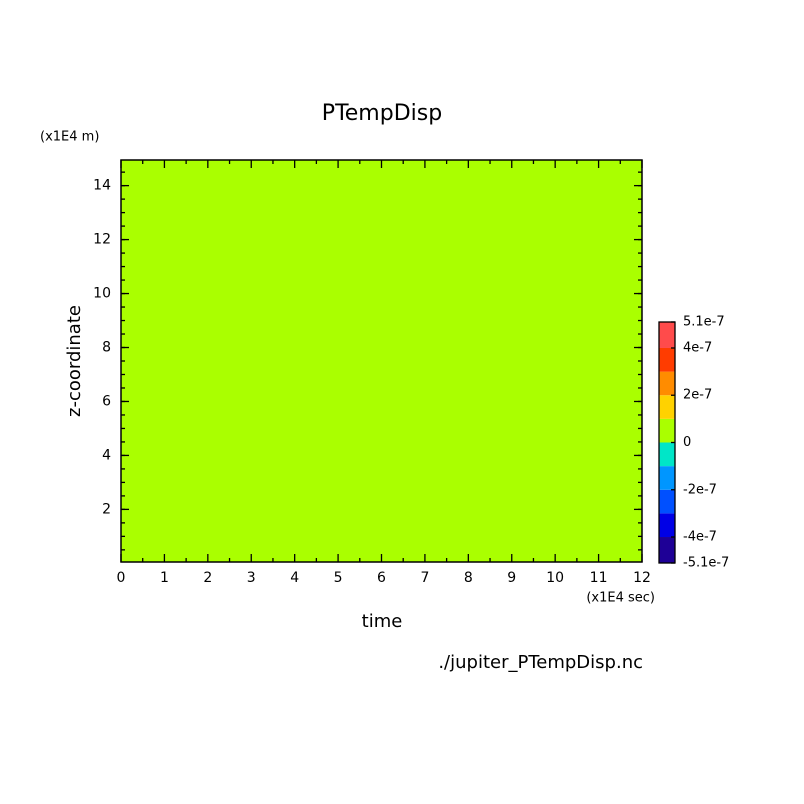  I want to click on colorbar-tick-label: -5.1e-7, so click(706, 563).